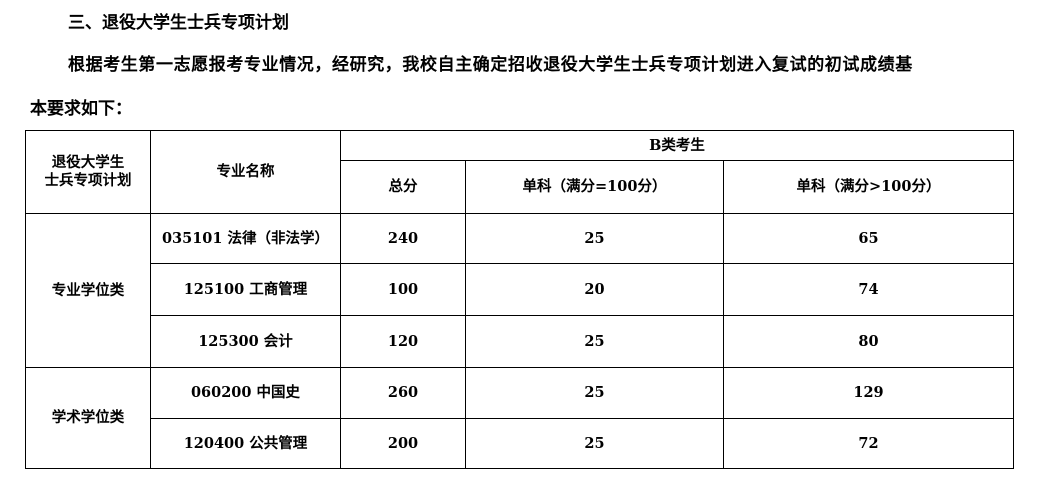 The image size is (1040, 499). Describe the element at coordinates (403, 393) in the screenshot. I see `total-cell: 260` at that location.